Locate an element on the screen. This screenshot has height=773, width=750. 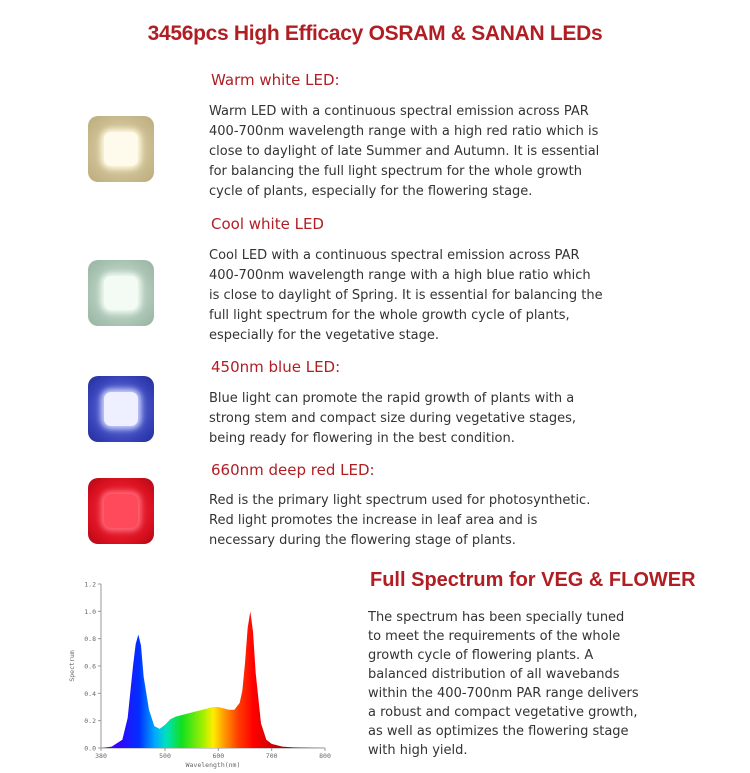
warm-white-heading: Warm white LED: is located at coordinates (275, 80).